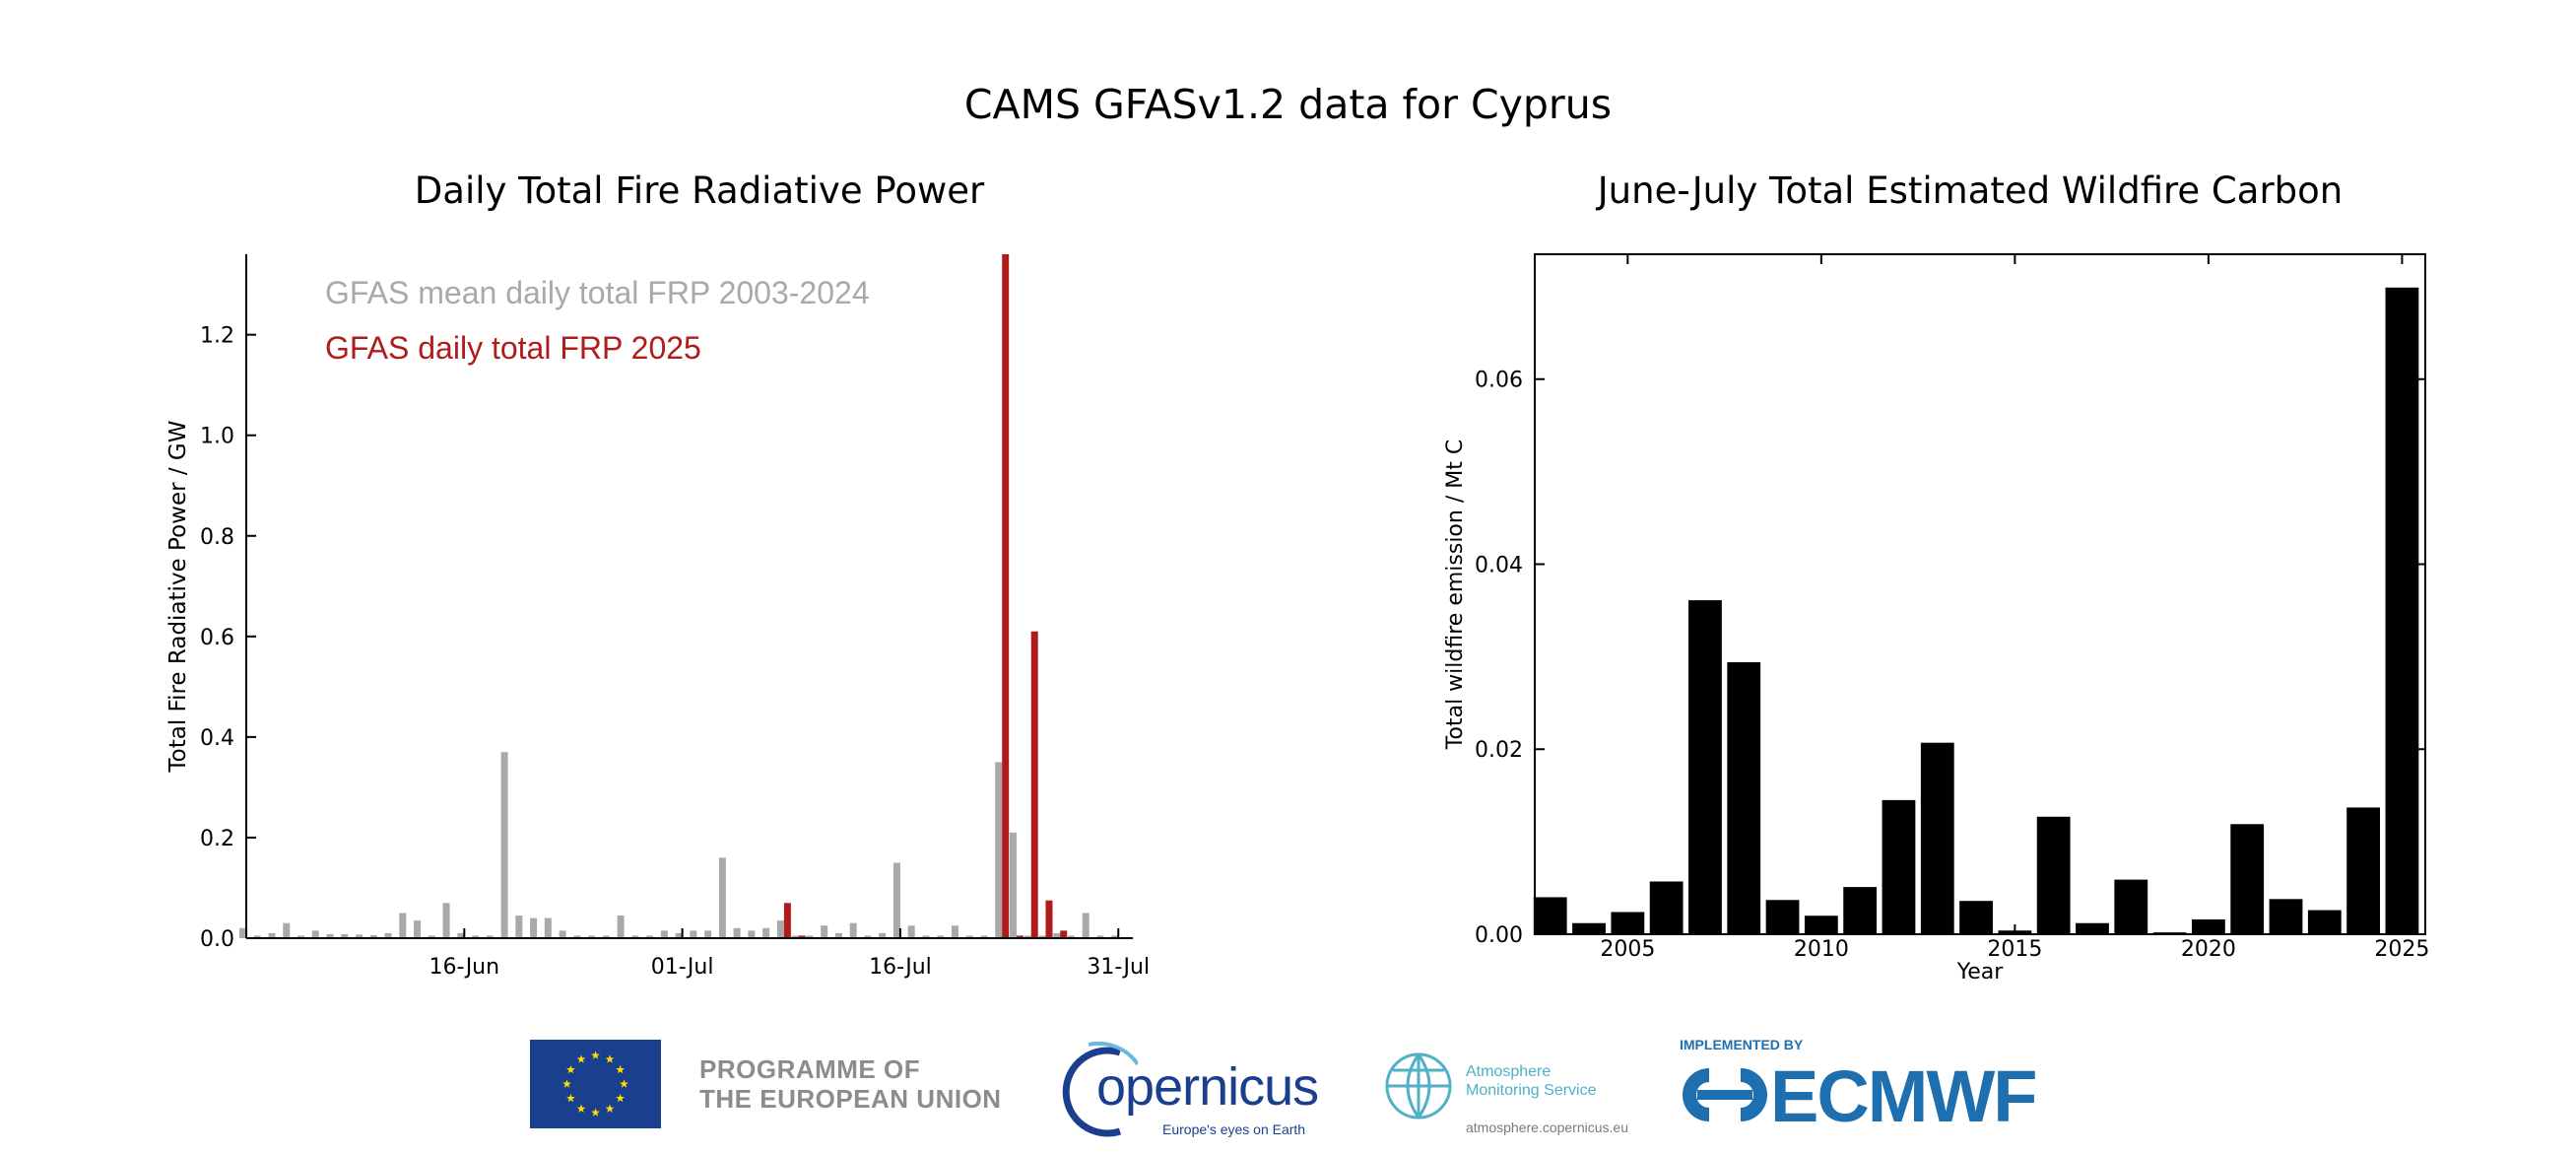 The height and width of the screenshot is (1153, 2576). I want to click on eu-text-line2: THE EUROPEAN UNION, so click(851, 1099).